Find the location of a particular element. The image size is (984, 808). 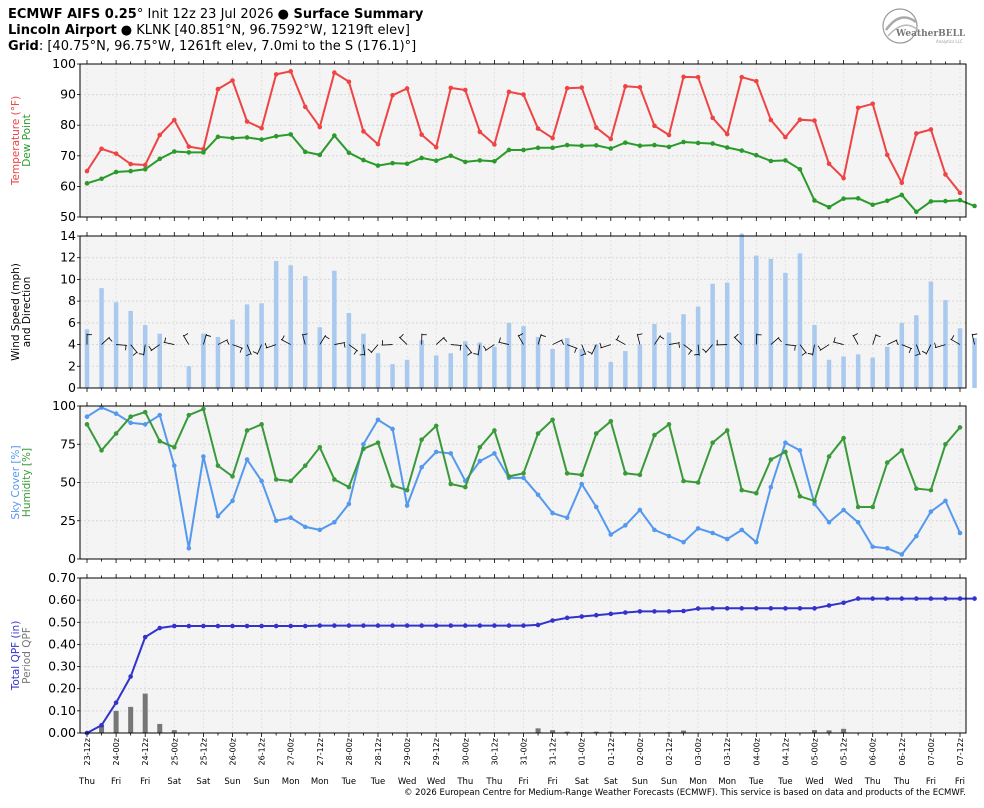

dewpoint-line is located at coordinates (530, 173).